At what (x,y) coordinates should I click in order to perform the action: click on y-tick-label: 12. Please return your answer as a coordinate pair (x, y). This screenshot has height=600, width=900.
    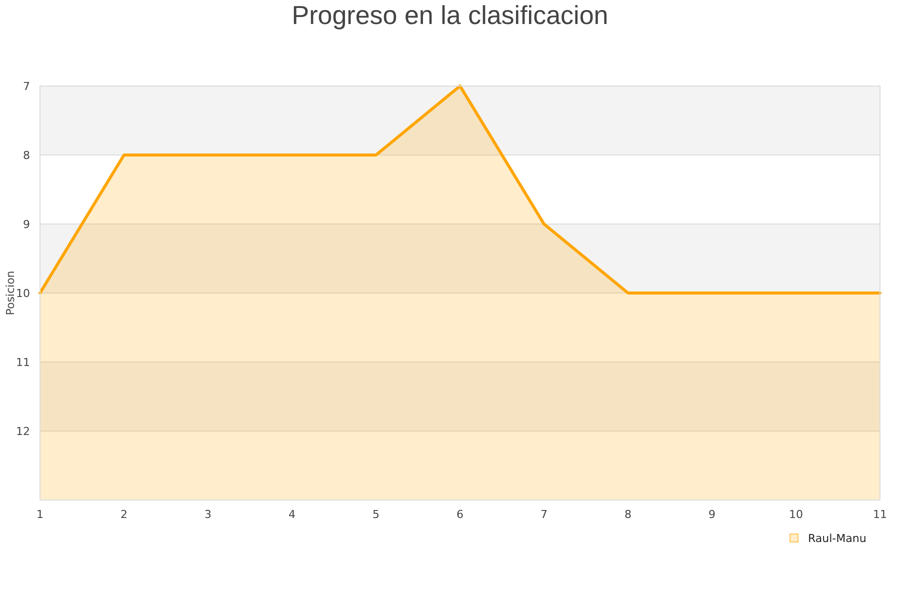
    Looking at the image, I should click on (23, 431).